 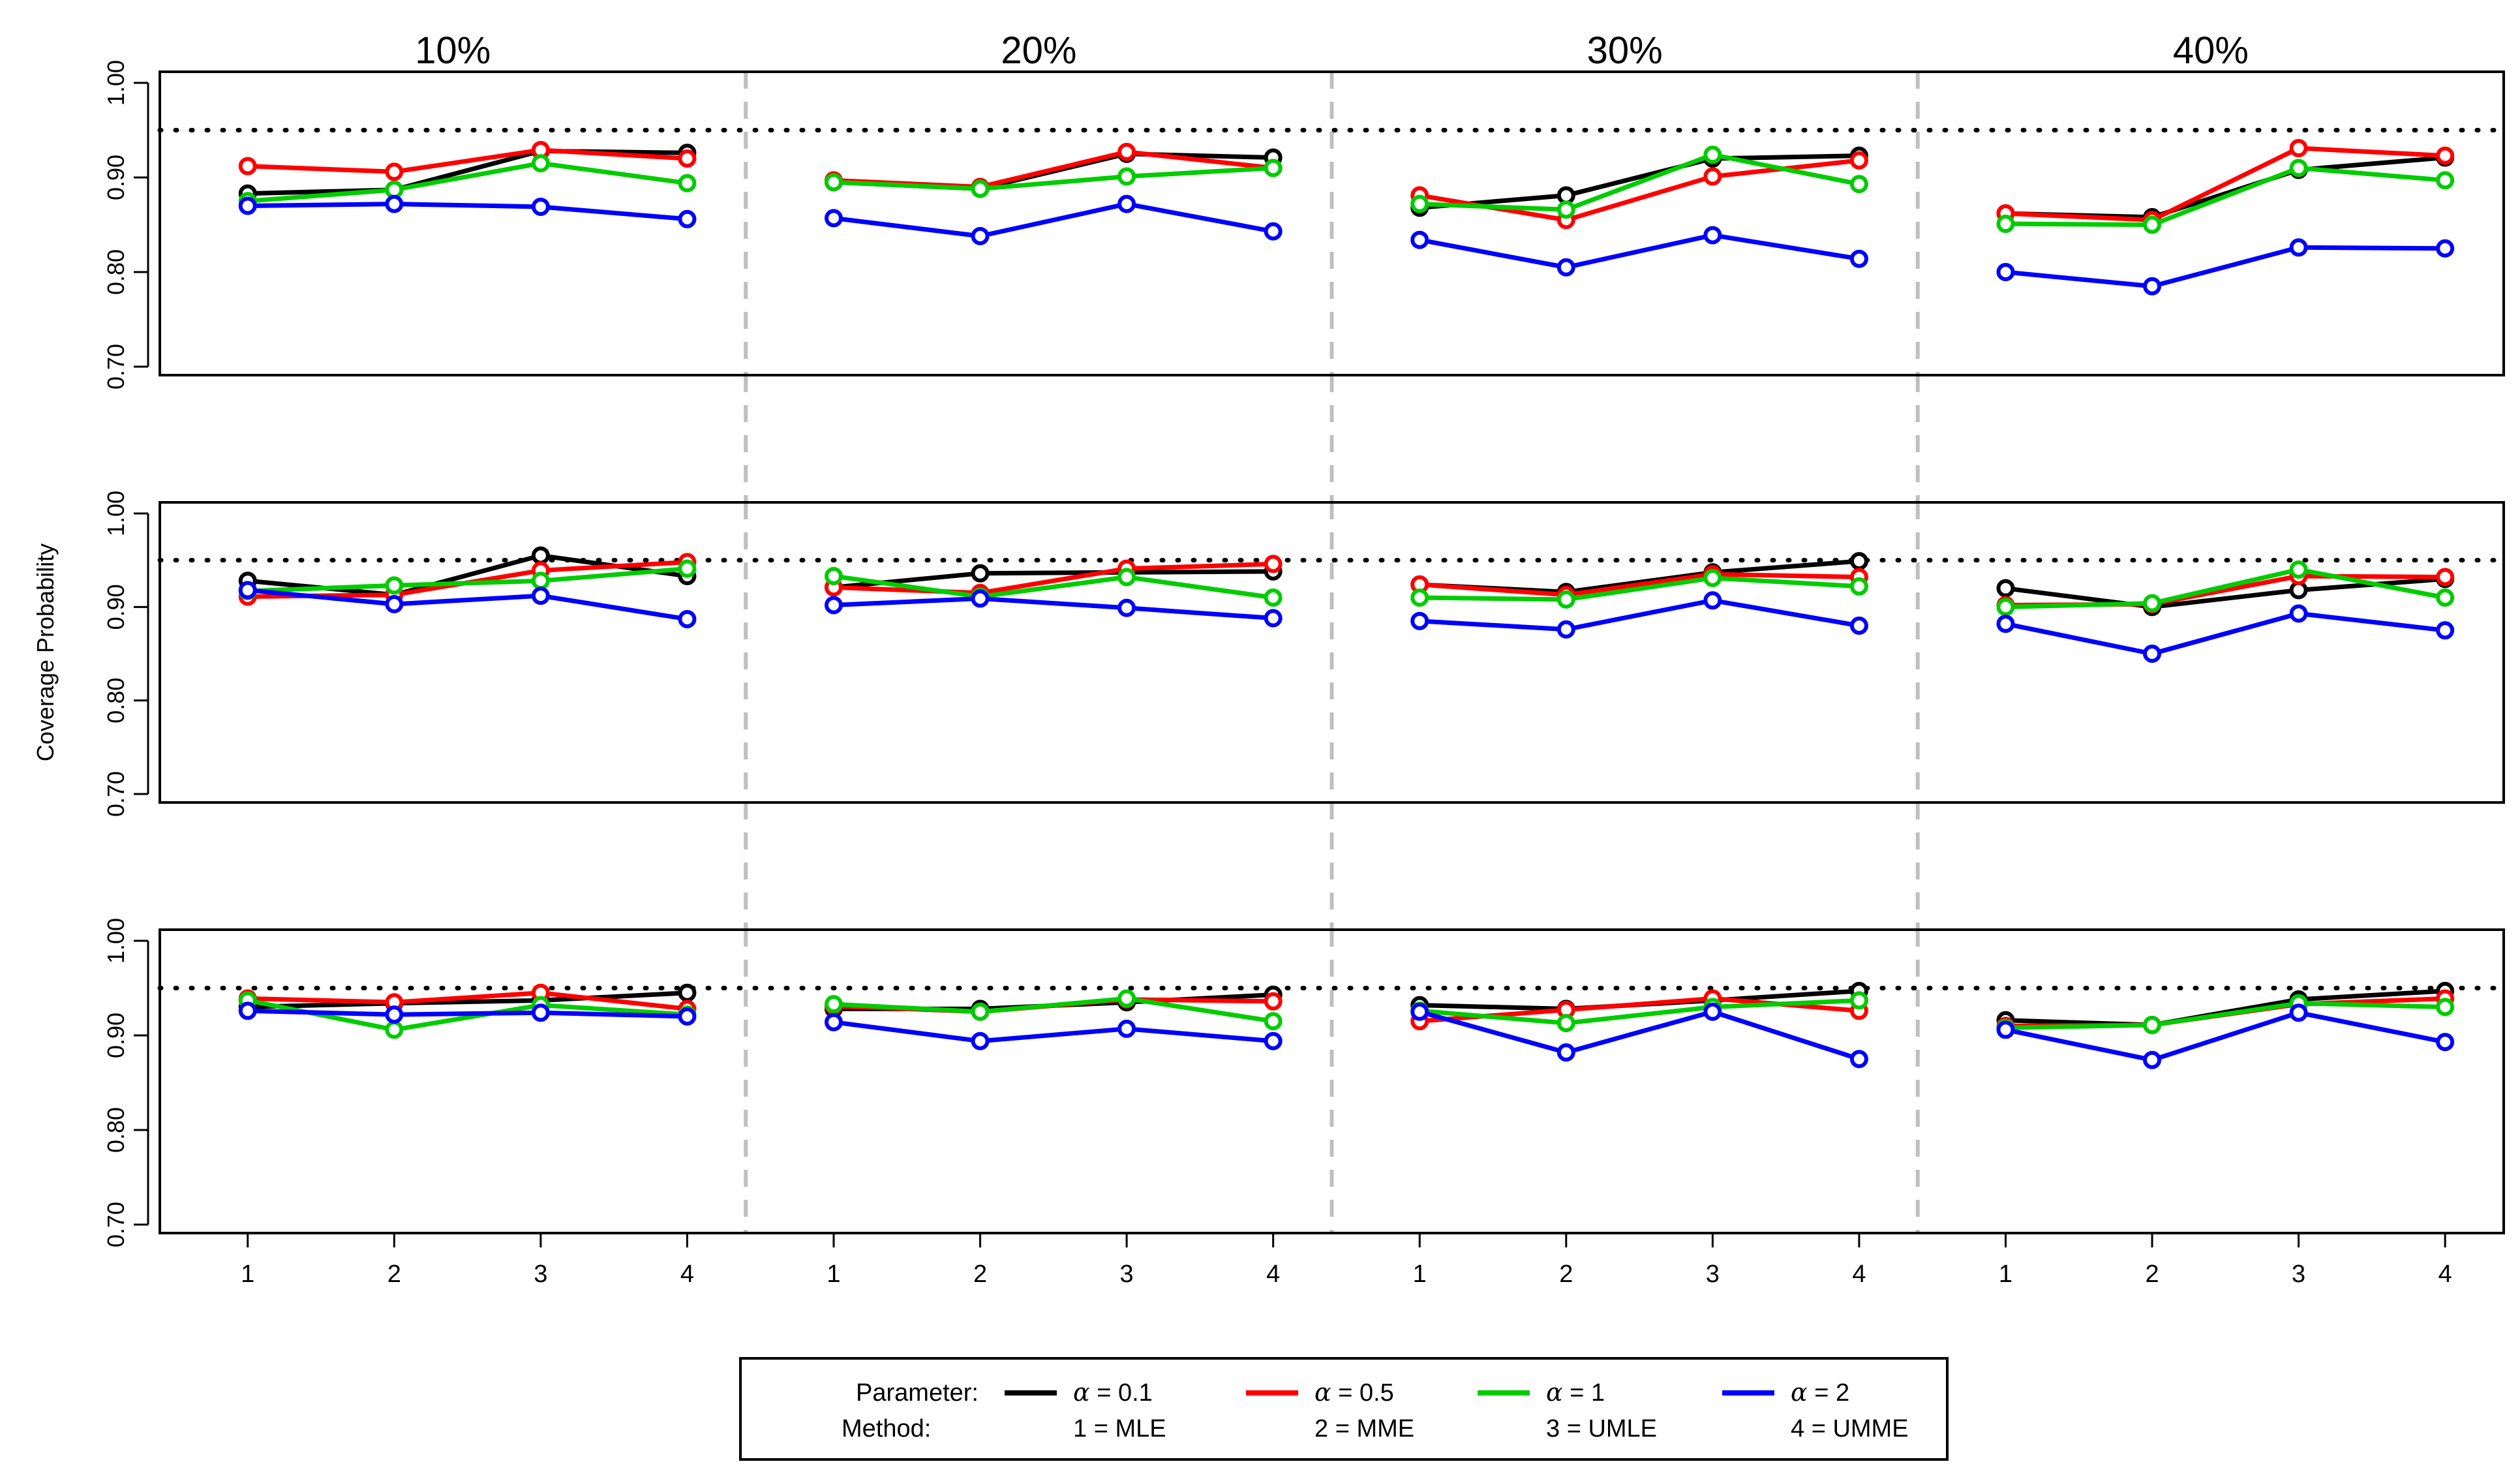 What do you see at coordinates (115, 366) in the screenshot?
I see `y-tick-label: 0.70` at bounding box center [115, 366].